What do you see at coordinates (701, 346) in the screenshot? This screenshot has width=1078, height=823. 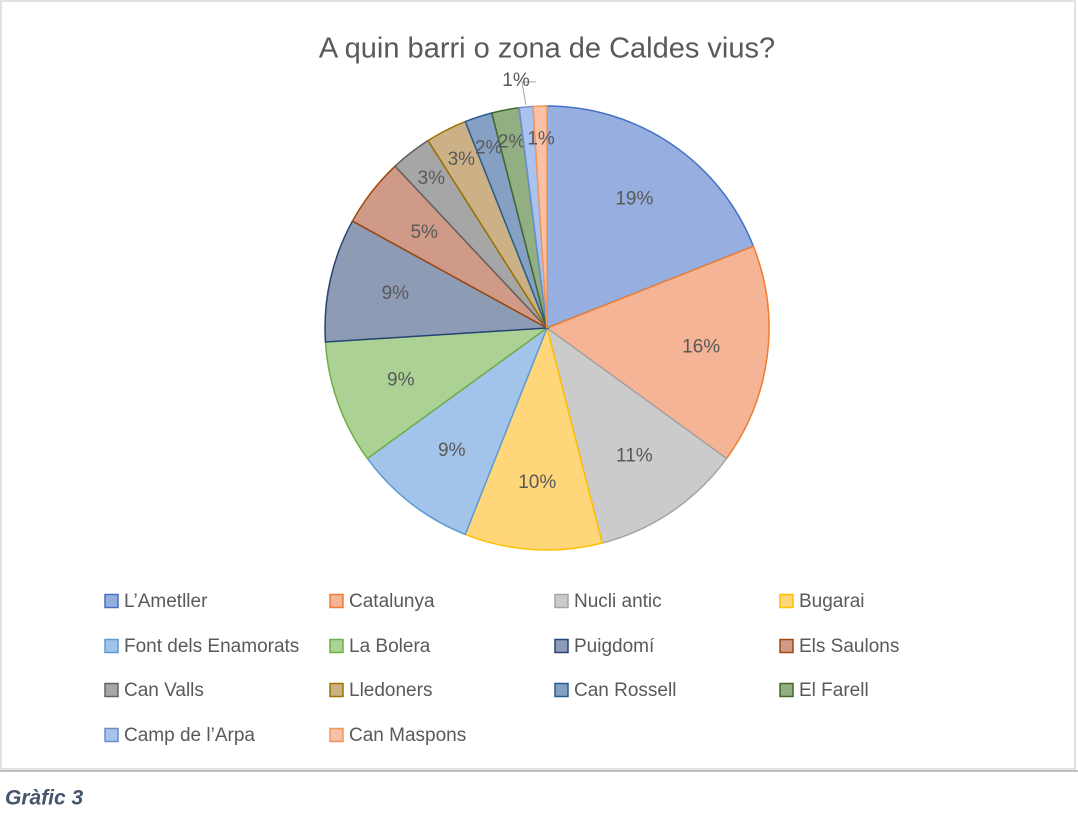 I see `data-label: 16%` at bounding box center [701, 346].